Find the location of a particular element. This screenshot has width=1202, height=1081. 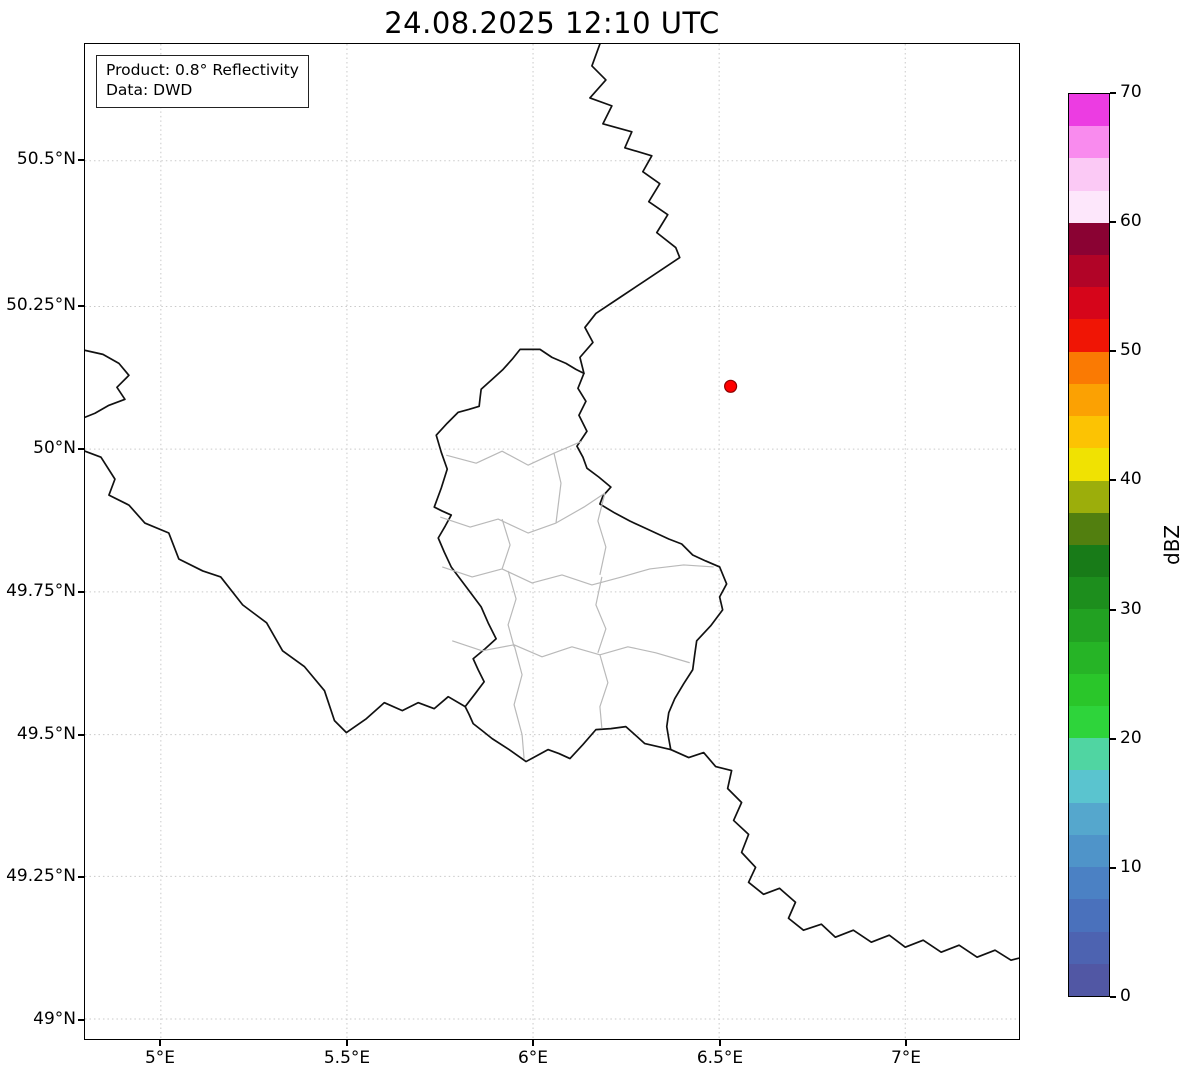

border-france-belgium is located at coordinates (276, 592).